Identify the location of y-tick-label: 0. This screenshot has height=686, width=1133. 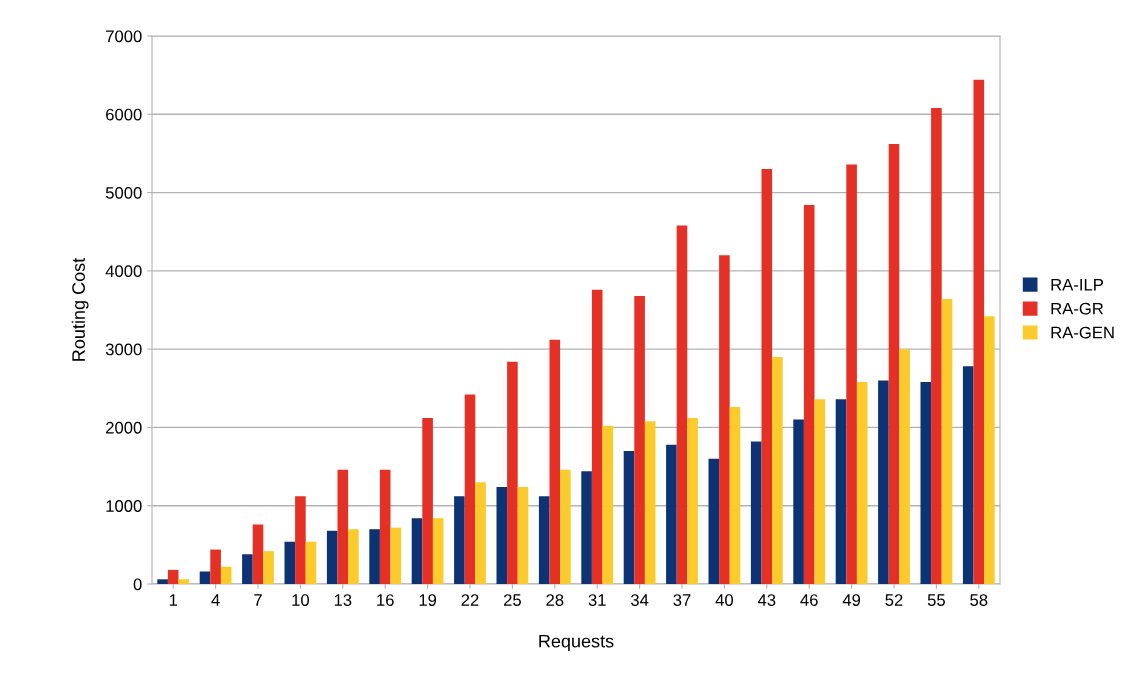
(137, 584).